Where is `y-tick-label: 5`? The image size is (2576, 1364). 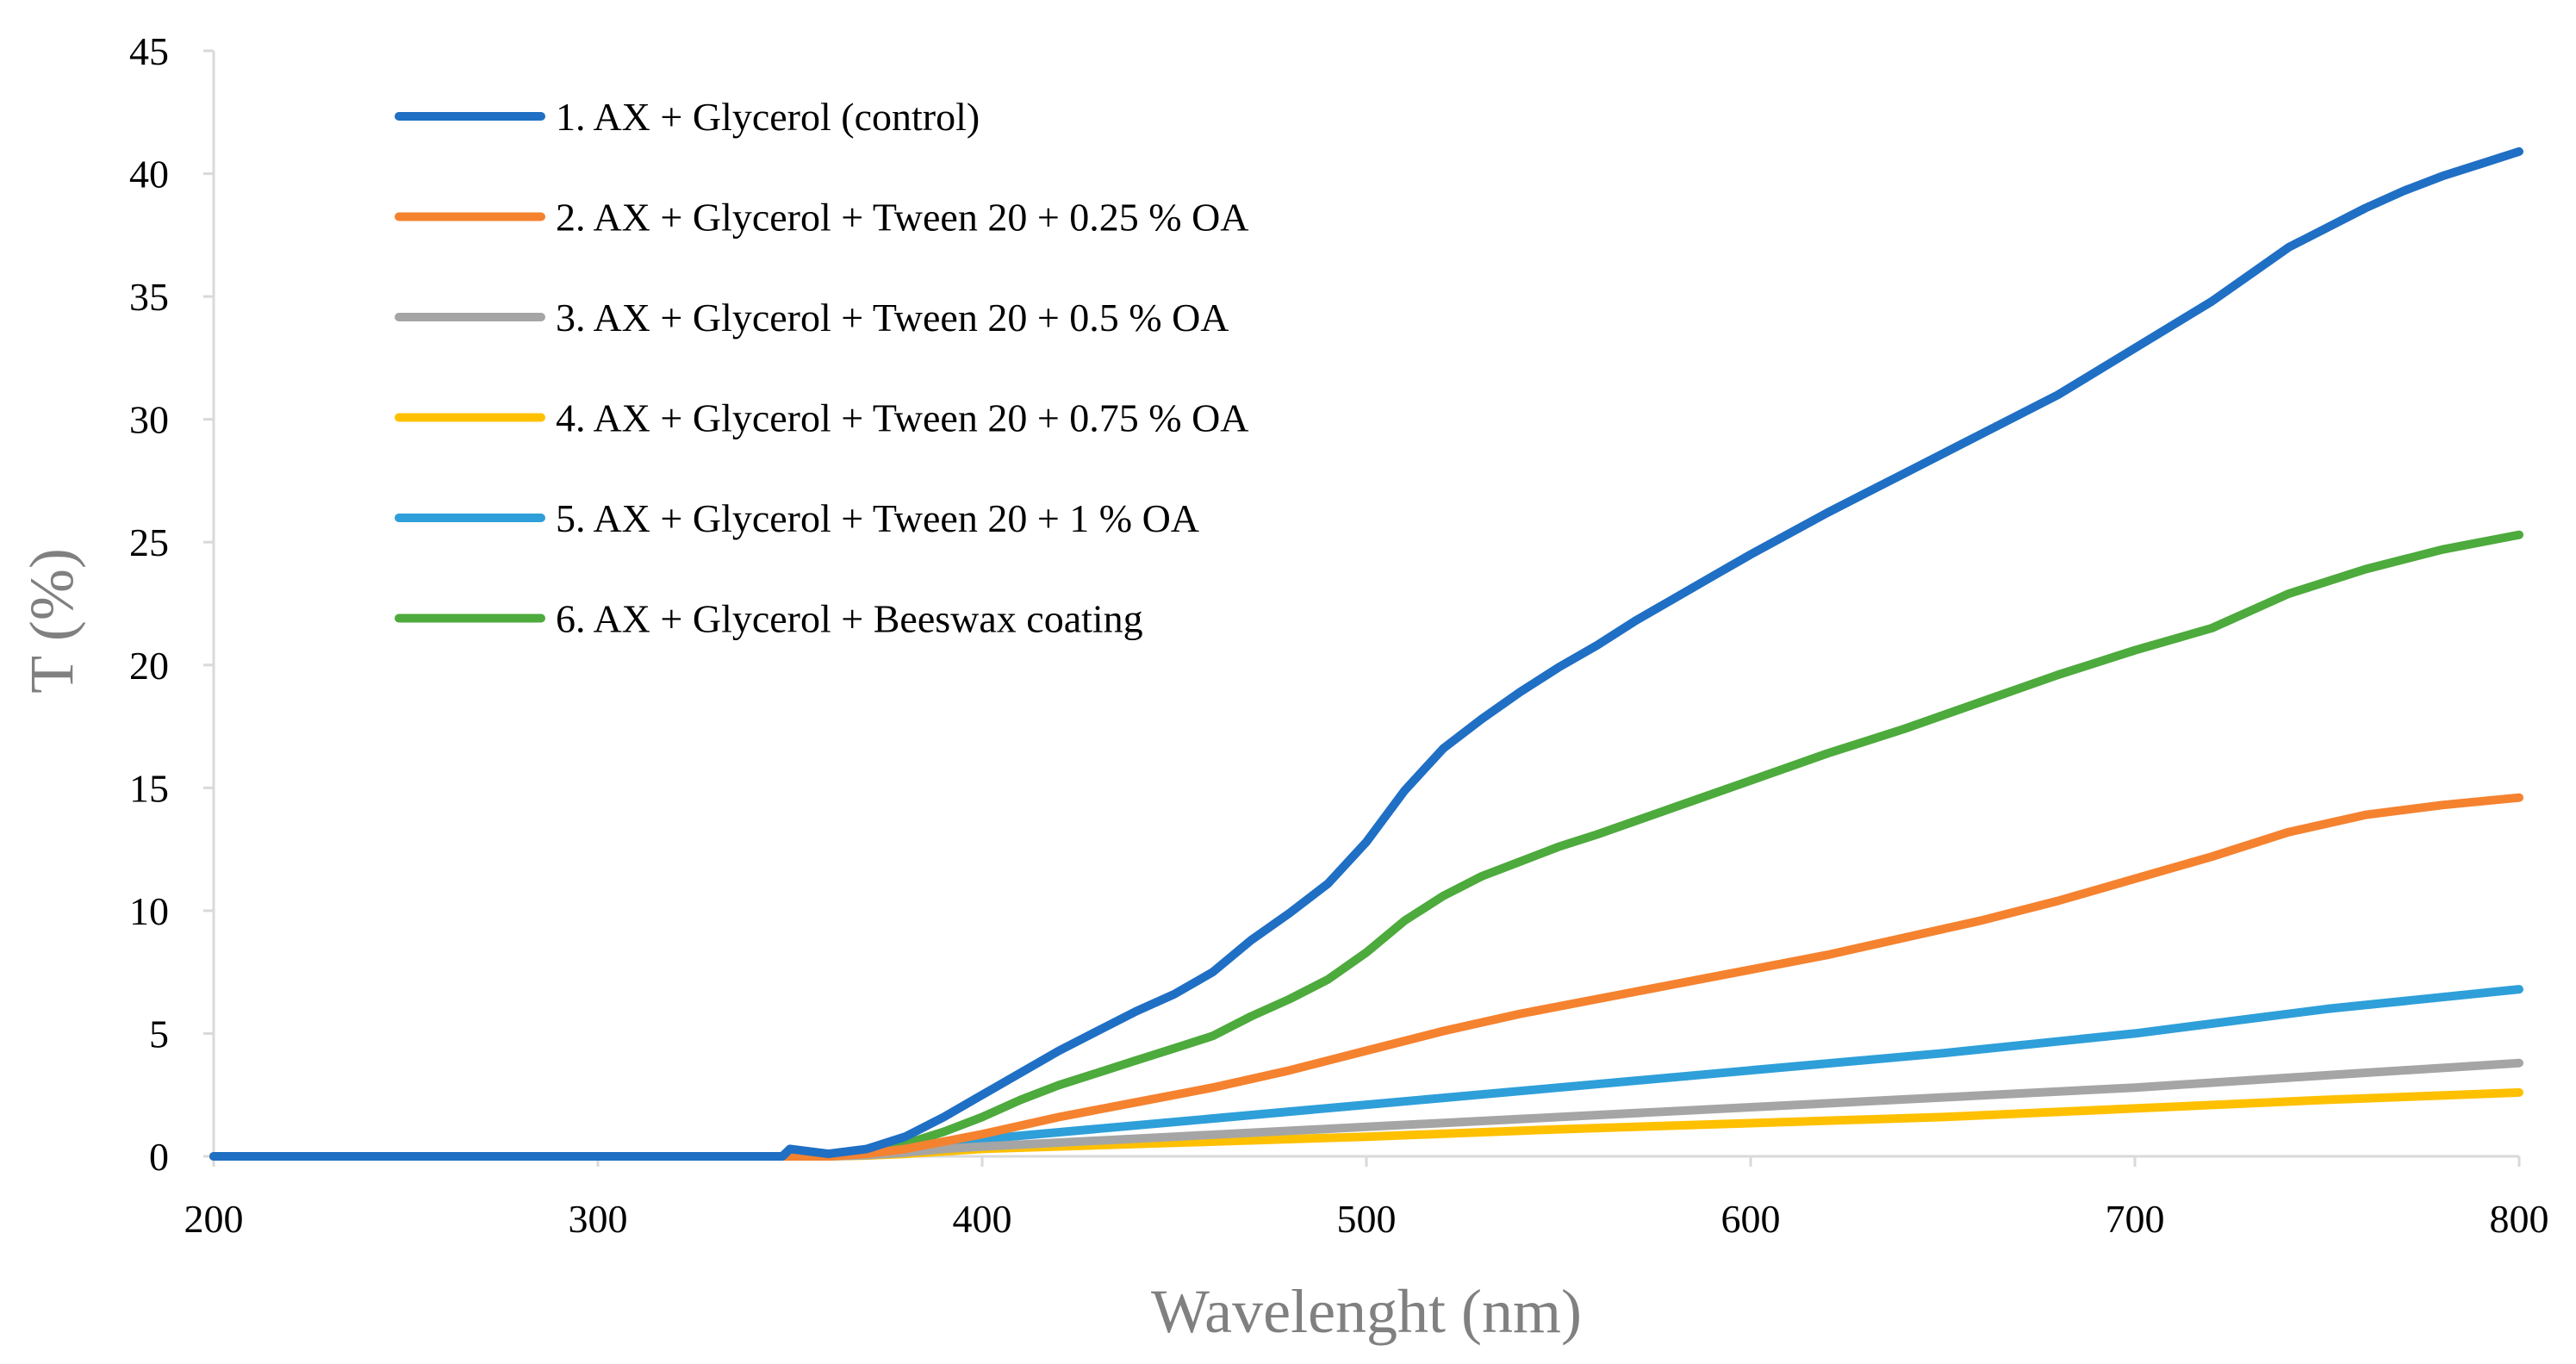 y-tick-label: 5 is located at coordinates (159, 1034).